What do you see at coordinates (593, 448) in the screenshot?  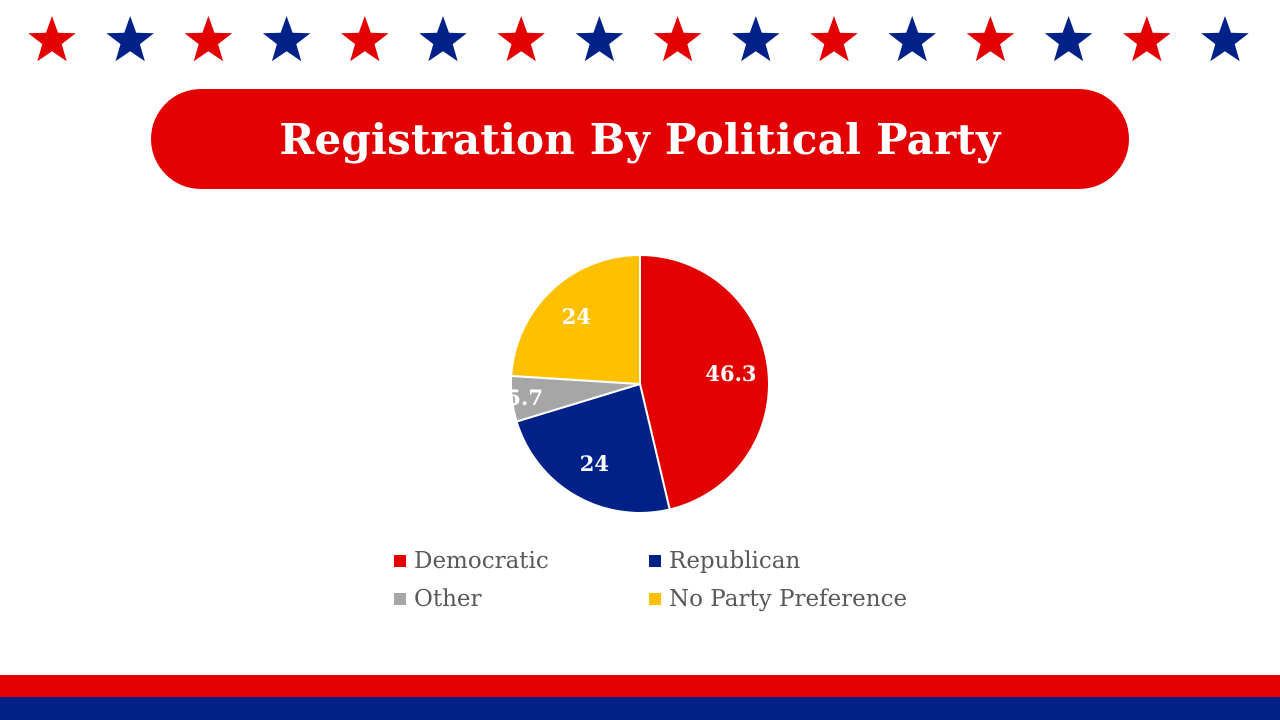 I see `pie-slice-republican` at bounding box center [593, 448].